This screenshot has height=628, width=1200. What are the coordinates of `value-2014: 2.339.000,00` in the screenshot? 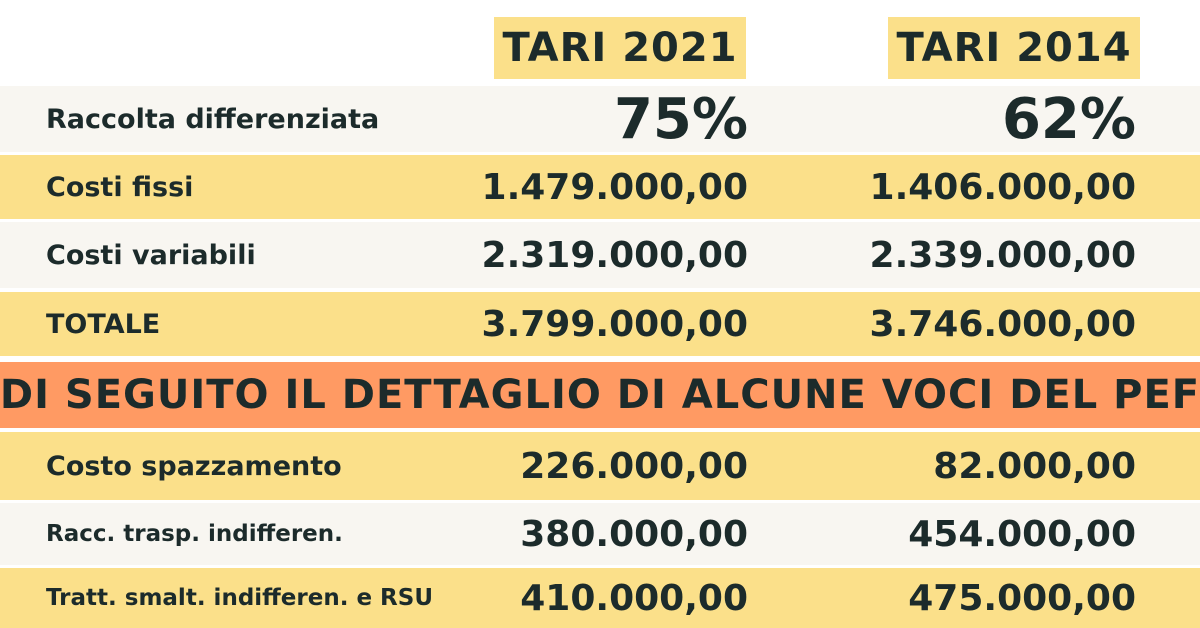 It's located at (1002, 255).